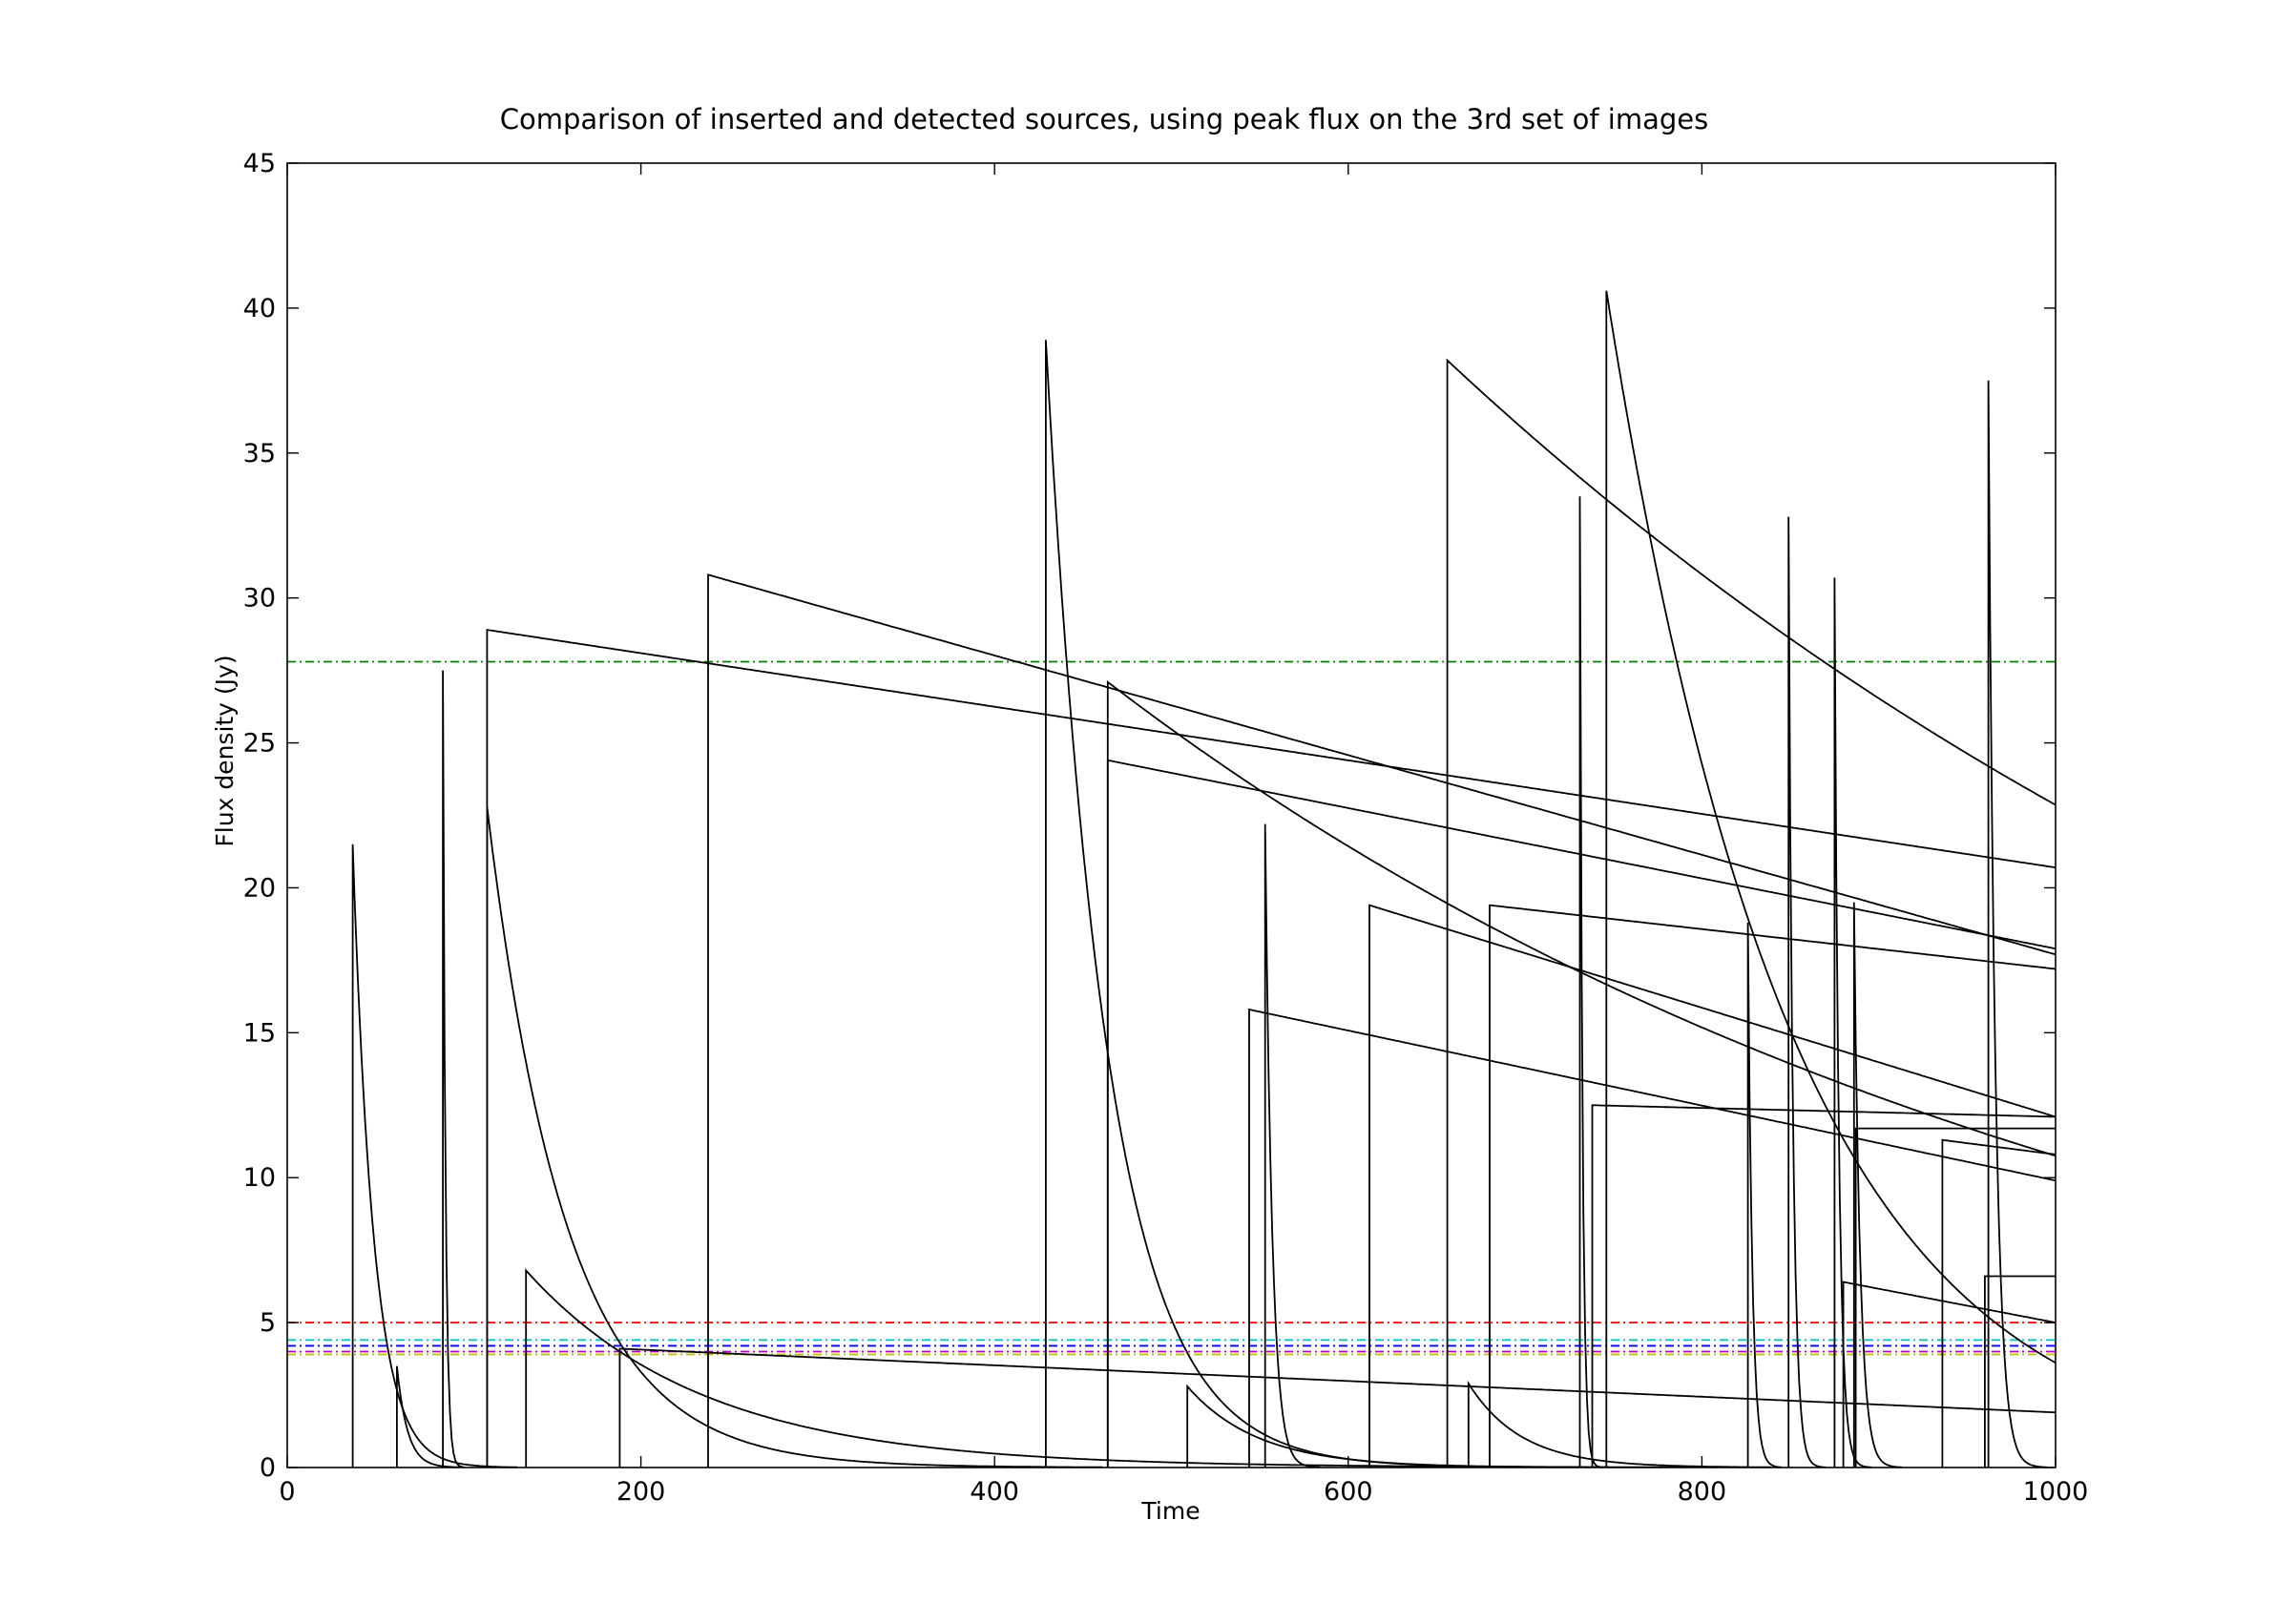  Describe the element at coordinates (259, 308) in the screenshot. I see `y-tick-label-8: 40` at that location.